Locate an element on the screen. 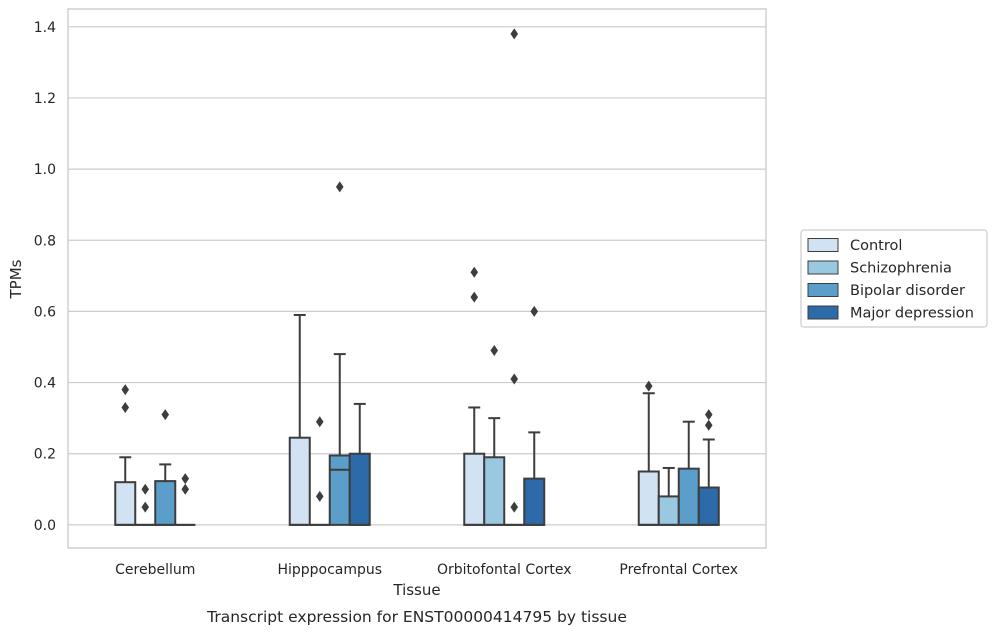 The height and width of the screenshot is (634, 997). y-tick-label: 1.2 is located at coordinates (45, 99).